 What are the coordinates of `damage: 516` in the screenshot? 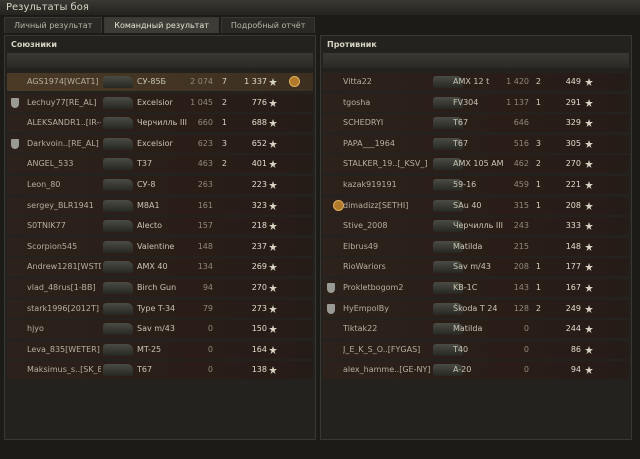 It's located at (521, 143).